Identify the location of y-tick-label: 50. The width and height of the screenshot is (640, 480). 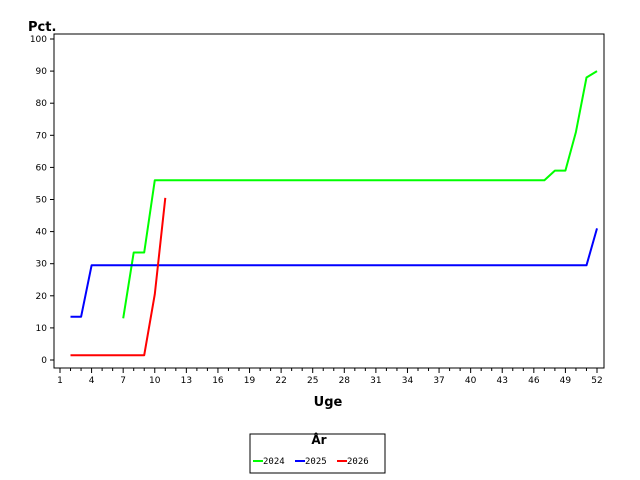
(42, 201).